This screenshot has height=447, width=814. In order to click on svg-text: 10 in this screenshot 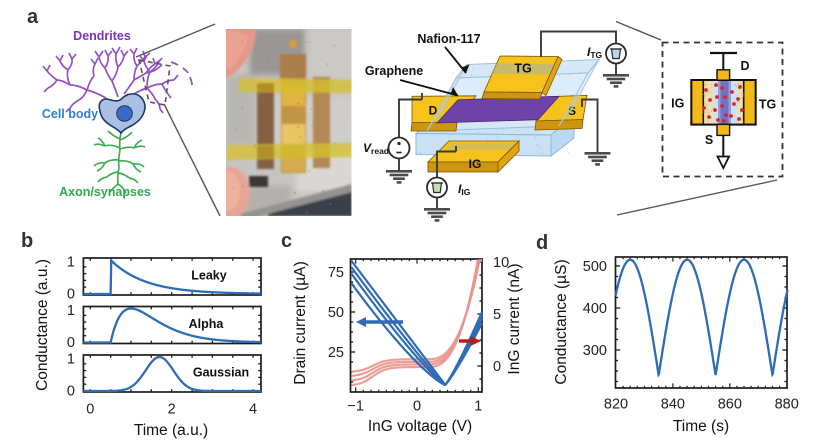, I will do `click(501, 263)`.